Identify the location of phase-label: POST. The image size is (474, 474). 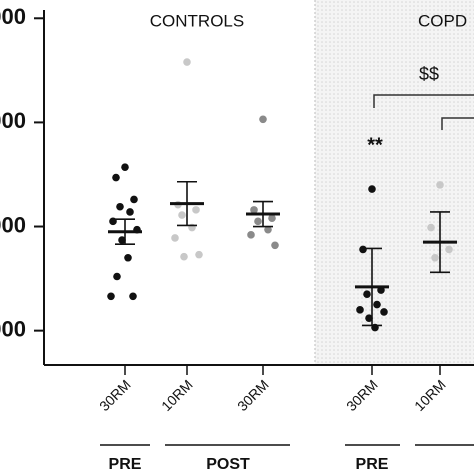
(228, 464).